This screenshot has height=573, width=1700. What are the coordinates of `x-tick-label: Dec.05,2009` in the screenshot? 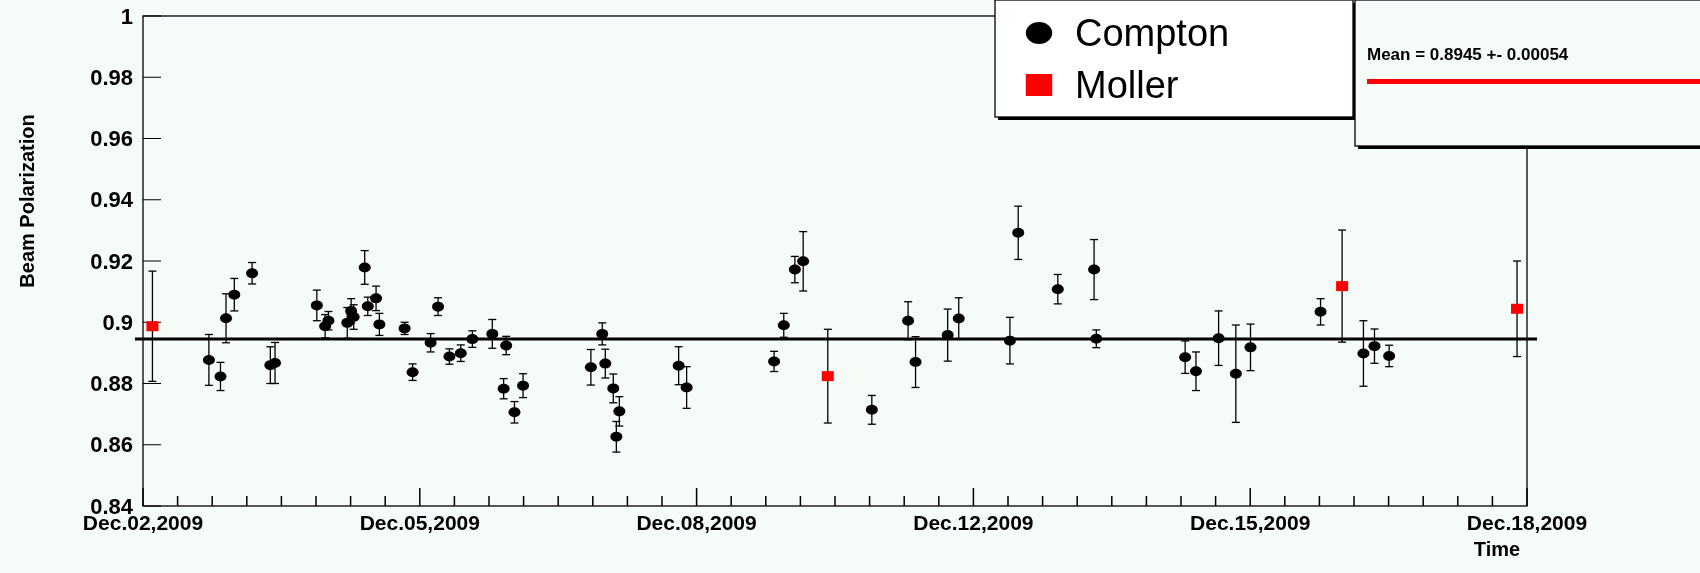 It's located at (419, 522).